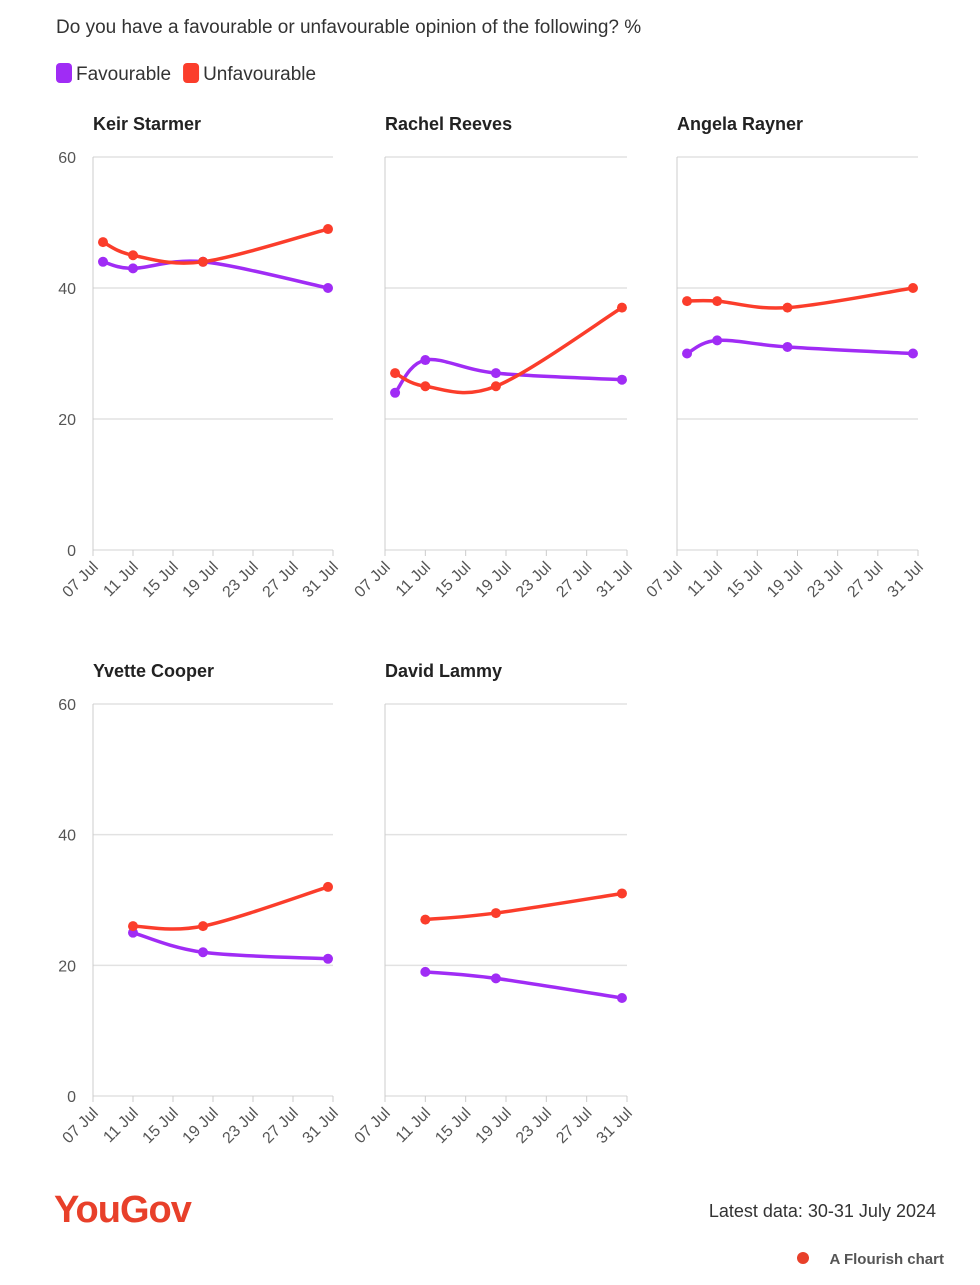 The width and height of the screenshot is (980, 1285). I want to click on legend-label: Favourable, so click(123, 74).